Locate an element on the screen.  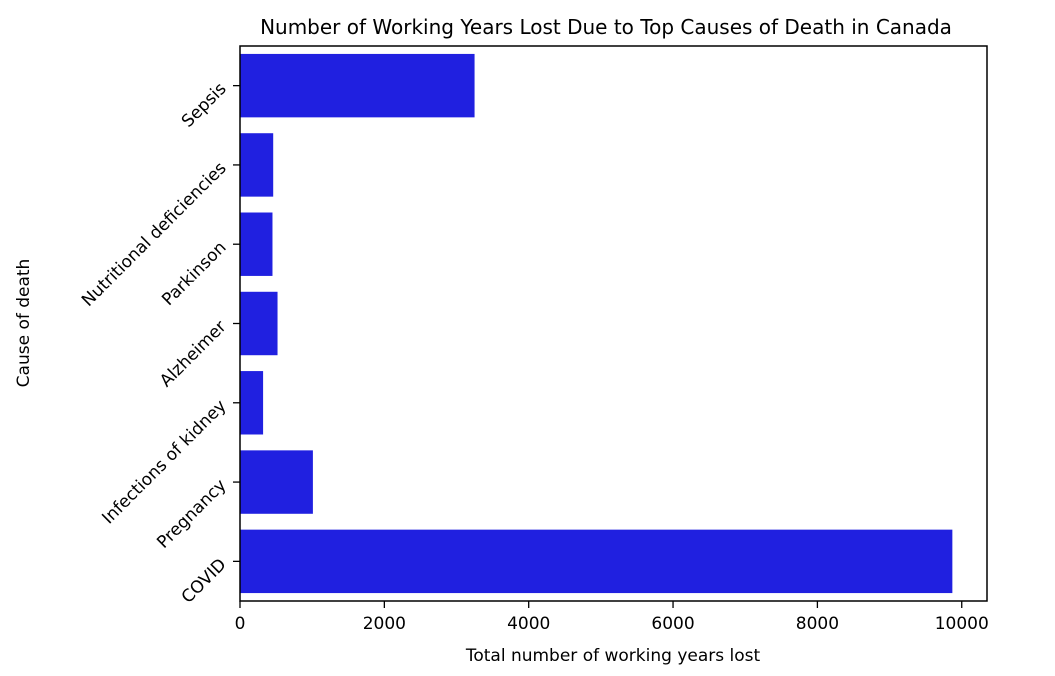
y-tick-label-parkinson: Parkinson is located at coordinates (194, 274).